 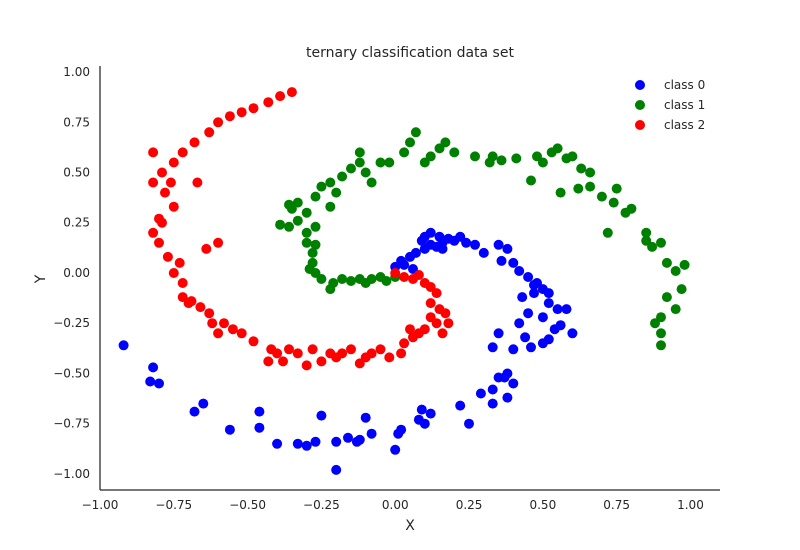 I want to click on y-tick-label: −1.00, so click(x=71, y=474).